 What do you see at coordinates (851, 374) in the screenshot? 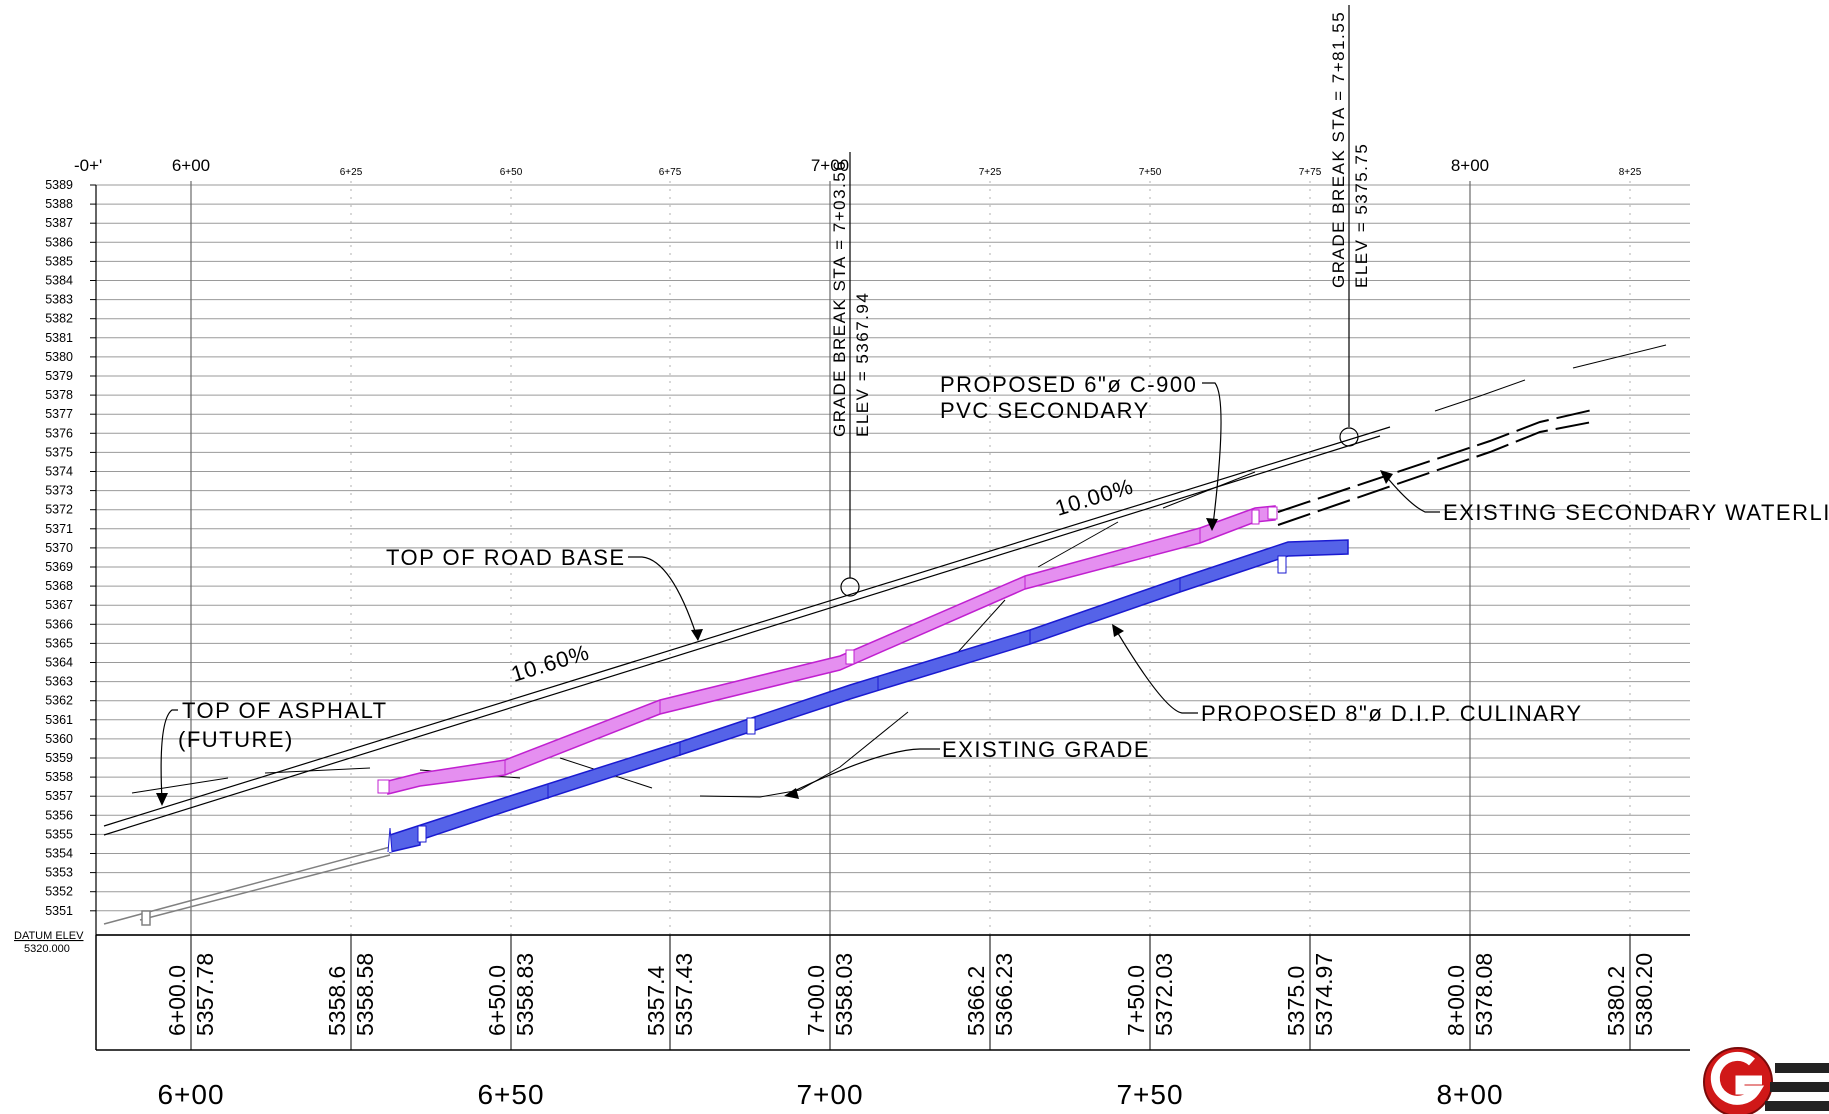
I see `grade-break-1: GRADE BREAK STA = 7+03.56 ELEV = 5367.94` at bounding box center [851, 374].